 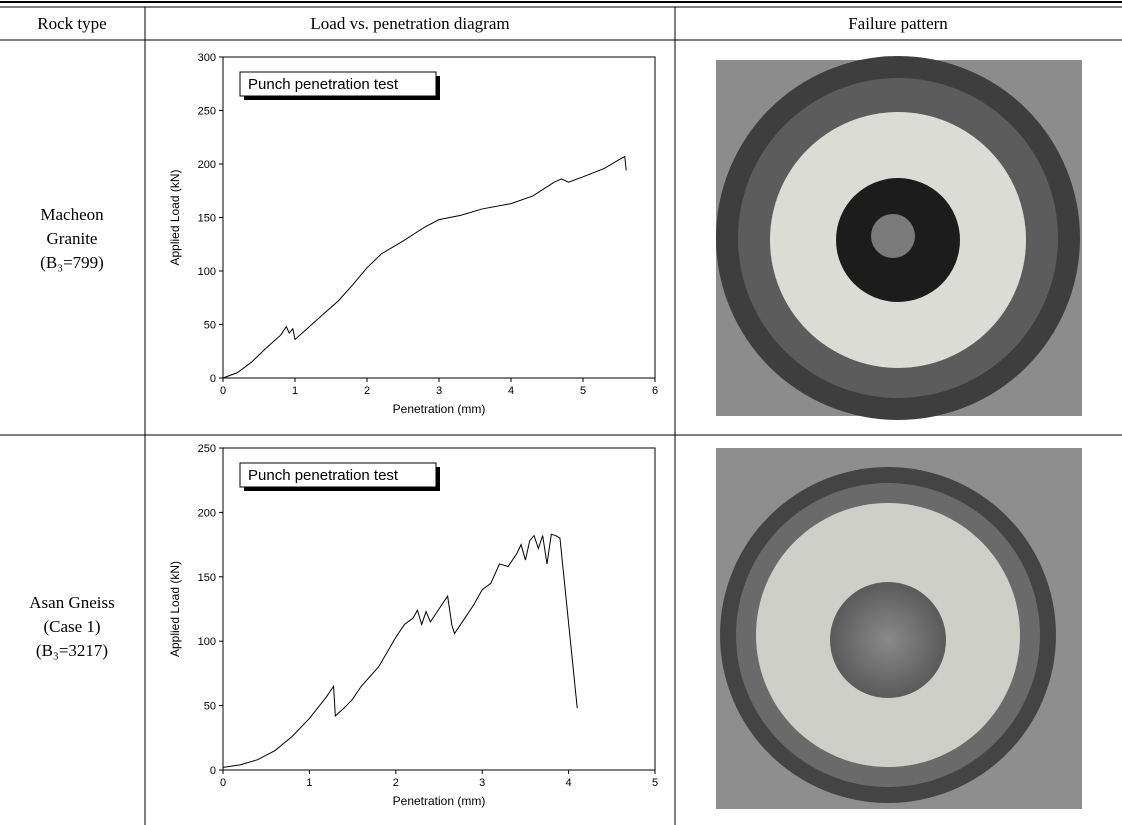 What do you see at coordinates (72, 262) in the screenshot?
I see `rock-type: (B₃=799)` at bounding box center [72, 262].